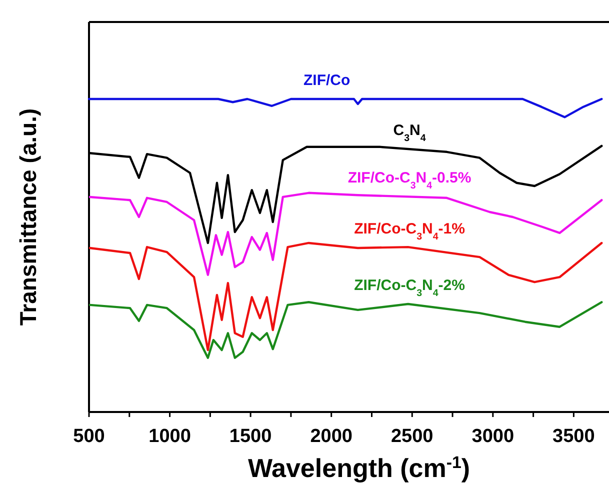 The height and width of the screenshot is (493, 609). What do you see at coordinates (28, 217) in the screenshot?
I see `y-axis-title: Transmittance (a.u.)` at bounding box center [28, 217].